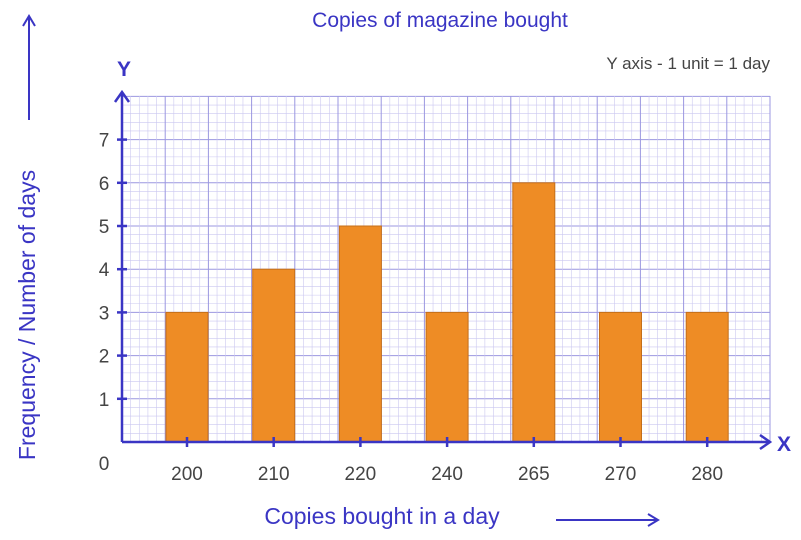 The width and height of the screenshot is (801, 540). What do you see at coordinates (621, 474) in the screenshot?
I see `x-tick-label-270: 270` at bounding box center [621, 474].